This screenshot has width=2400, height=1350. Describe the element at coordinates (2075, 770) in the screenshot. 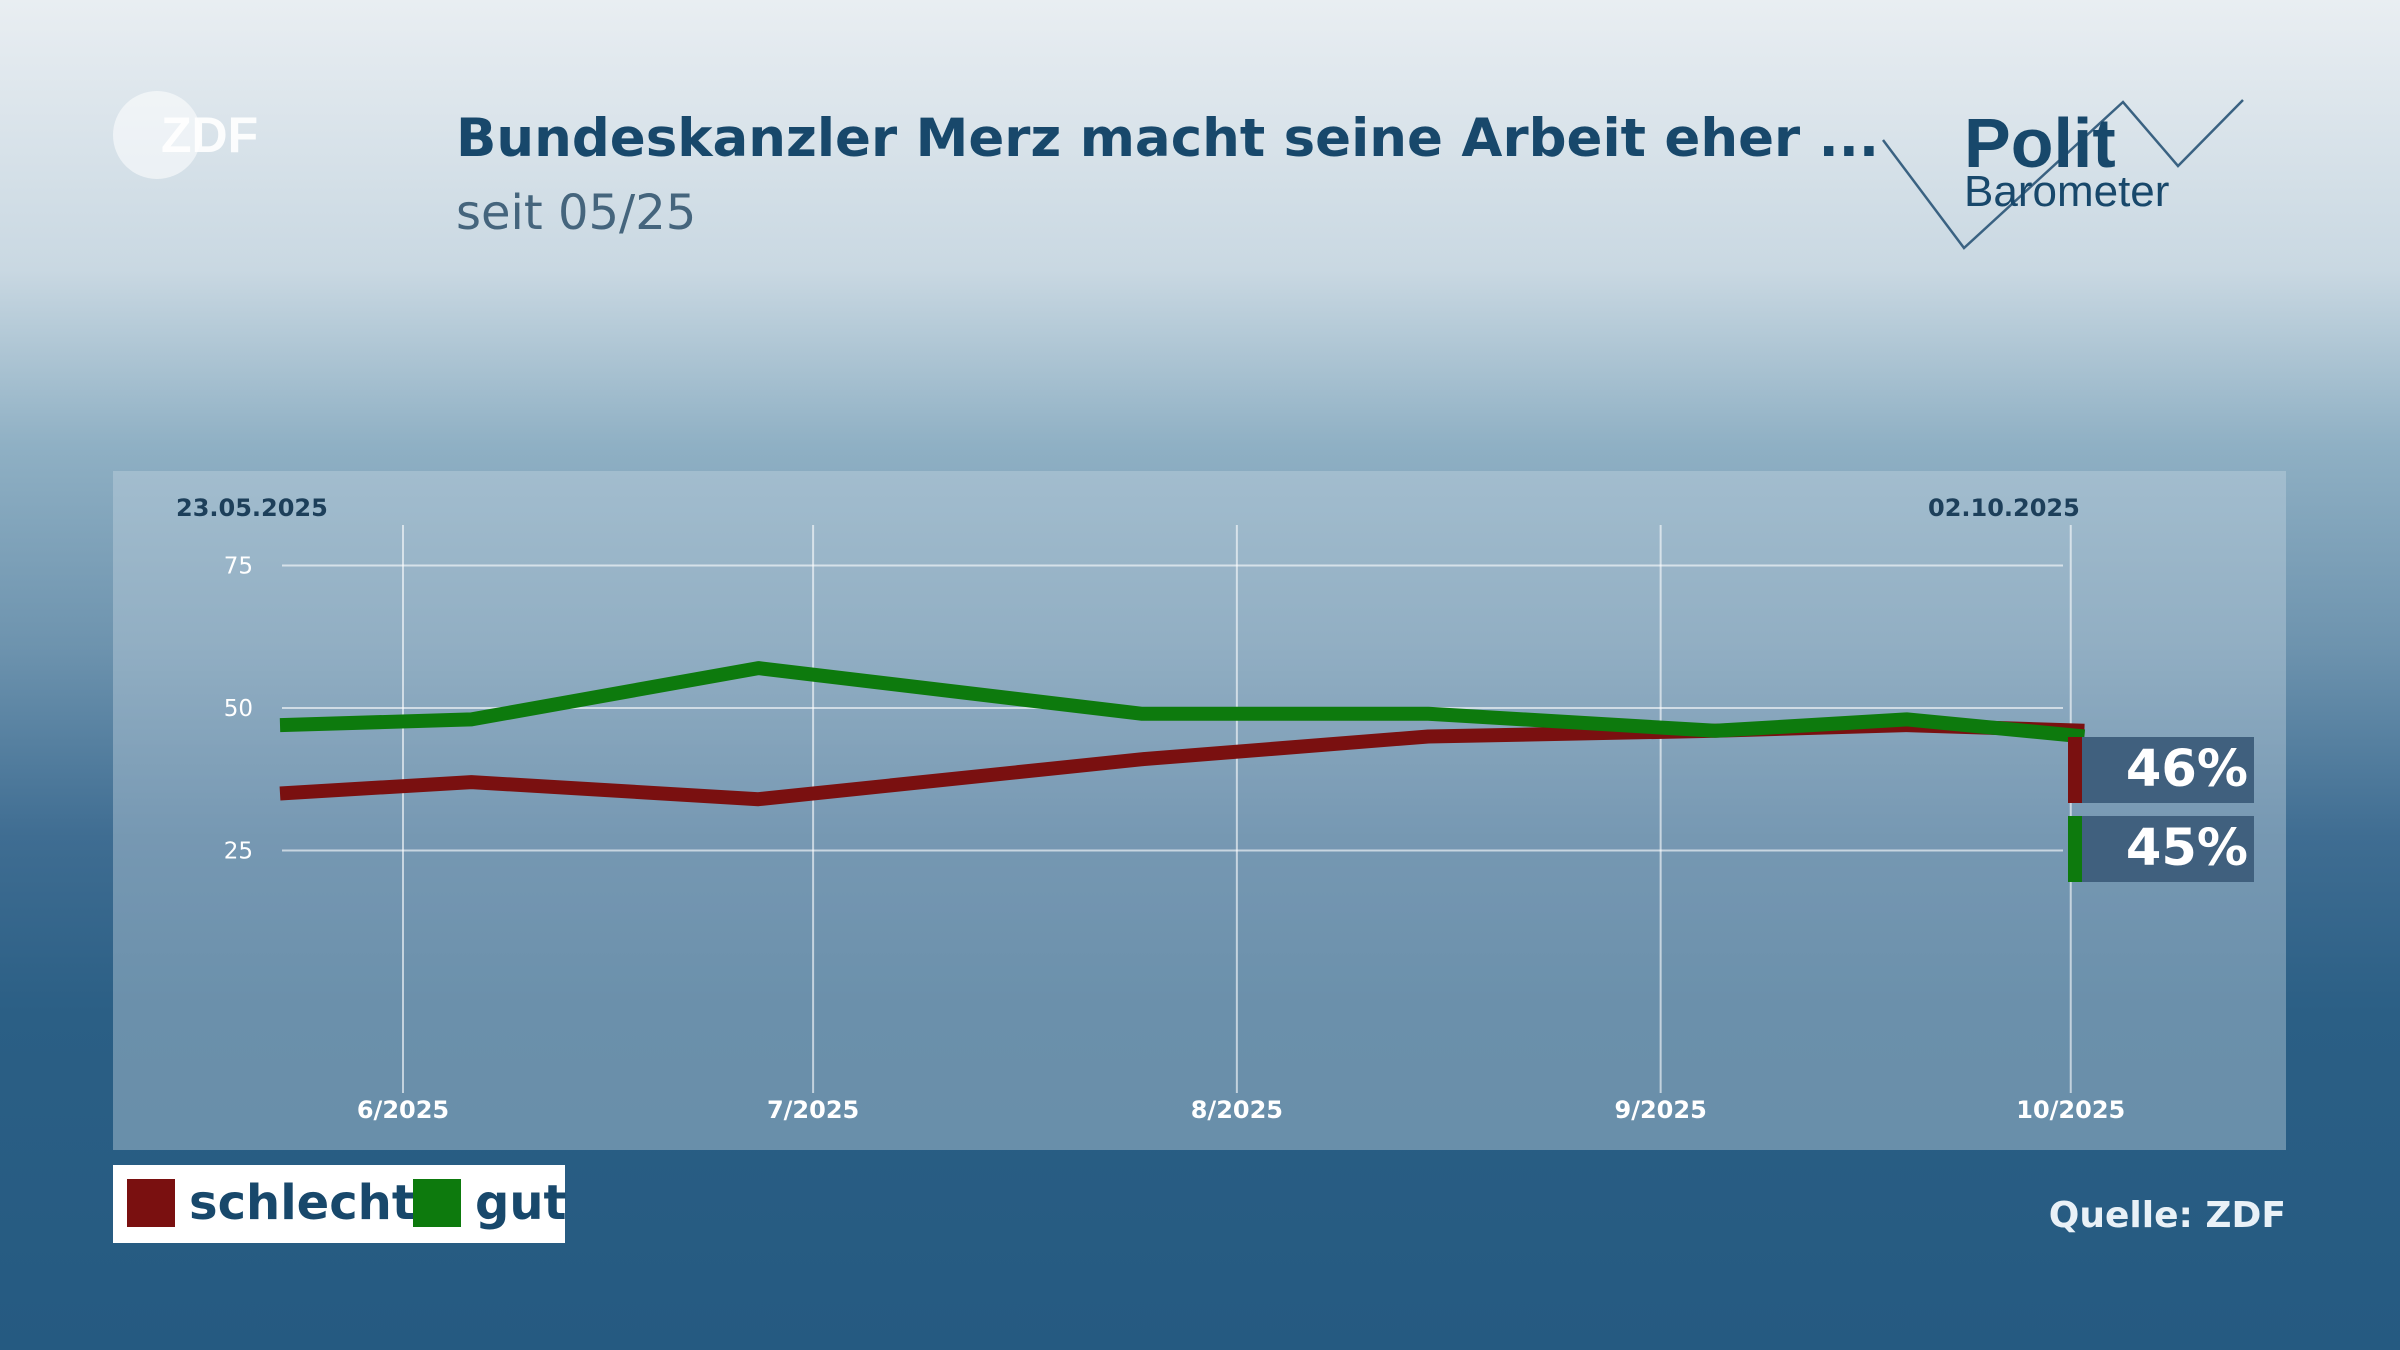

I see `value-box-schlecht-swatch` at that location.